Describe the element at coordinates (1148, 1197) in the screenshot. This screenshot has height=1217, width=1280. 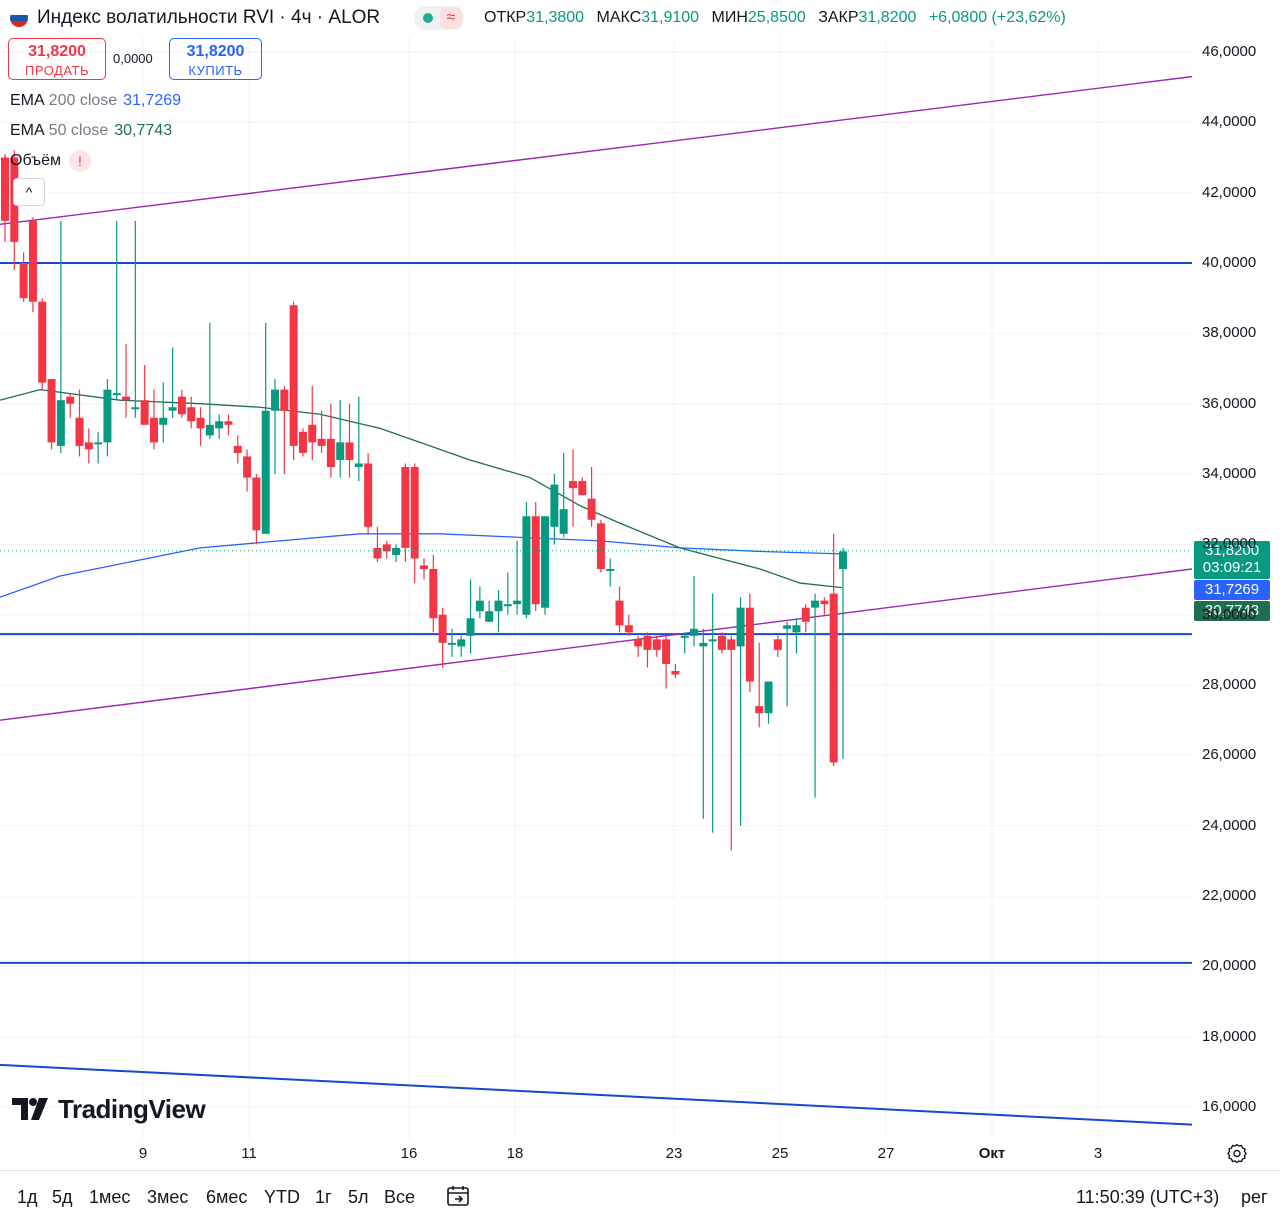
I see `clock-readout: 11:50:39 (UTC+3)` at that location.